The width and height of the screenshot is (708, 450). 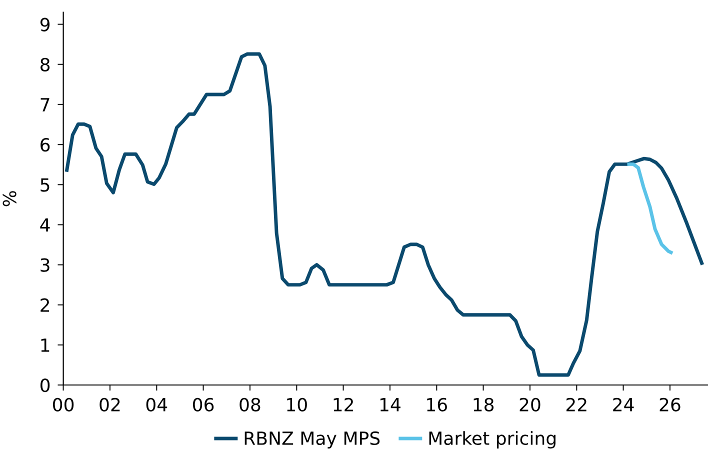 What do you see at coordinates (110, 405) in the screenshot?
I see `x-tick-label: 02` at bounding box center [110, 405].